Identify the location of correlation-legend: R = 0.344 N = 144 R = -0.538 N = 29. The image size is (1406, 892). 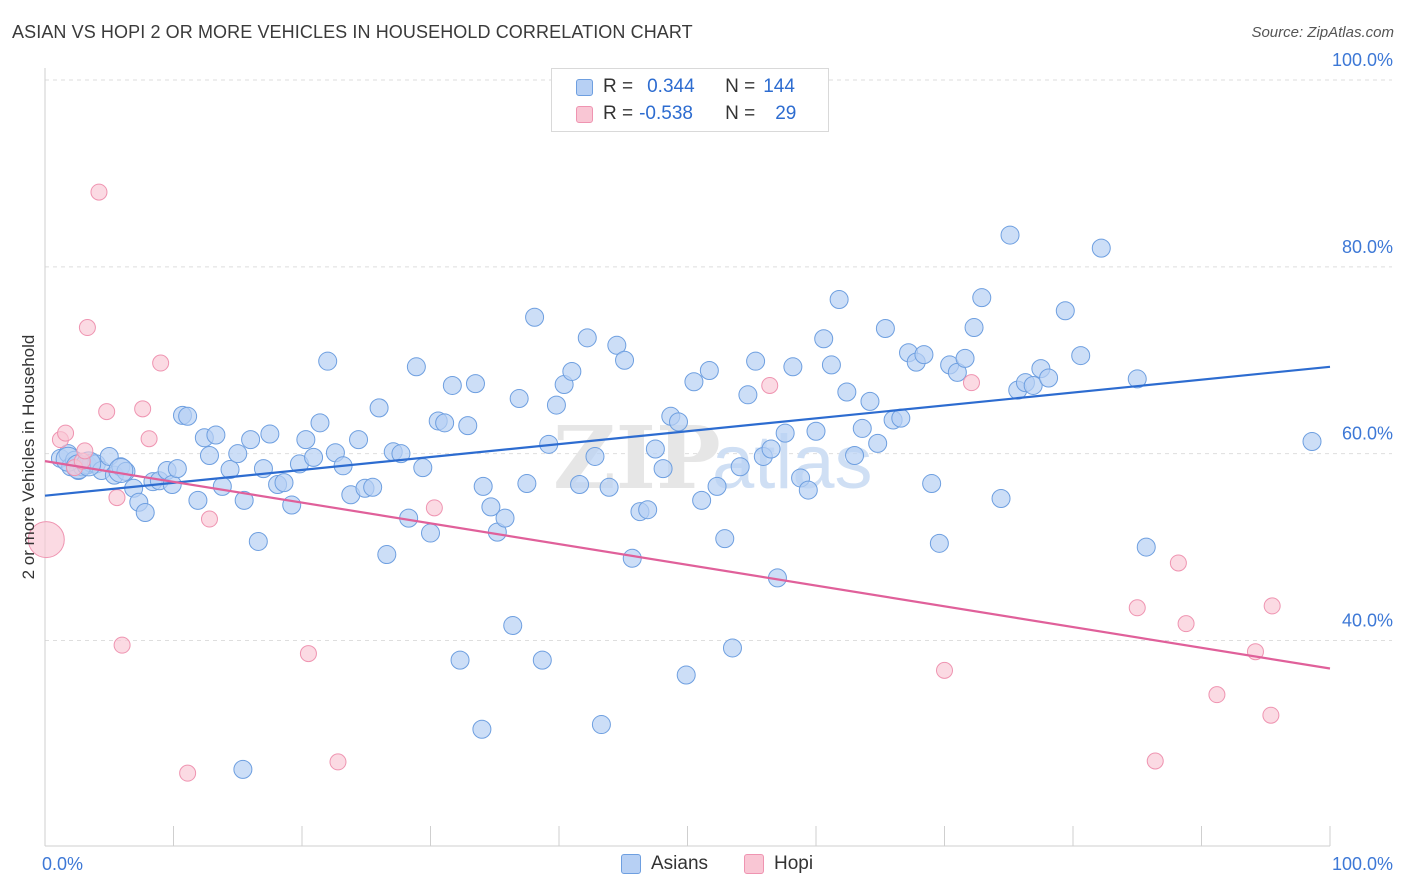
(690, 100).